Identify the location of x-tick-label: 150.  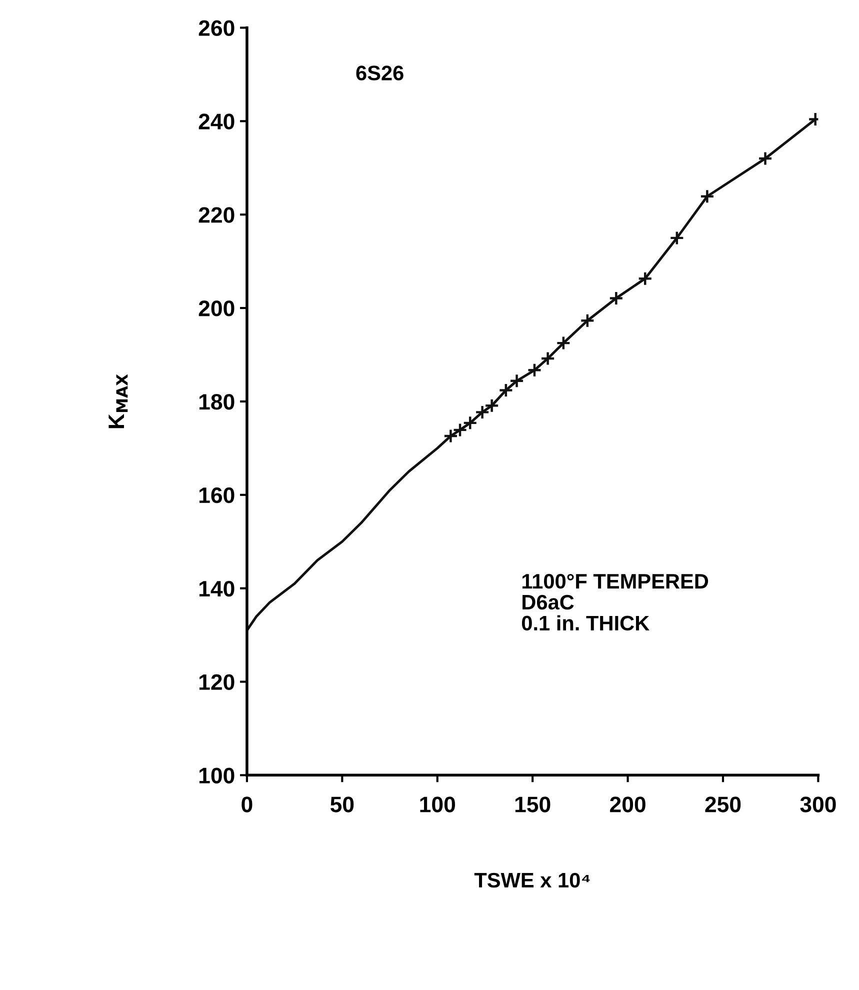
(532, 804).